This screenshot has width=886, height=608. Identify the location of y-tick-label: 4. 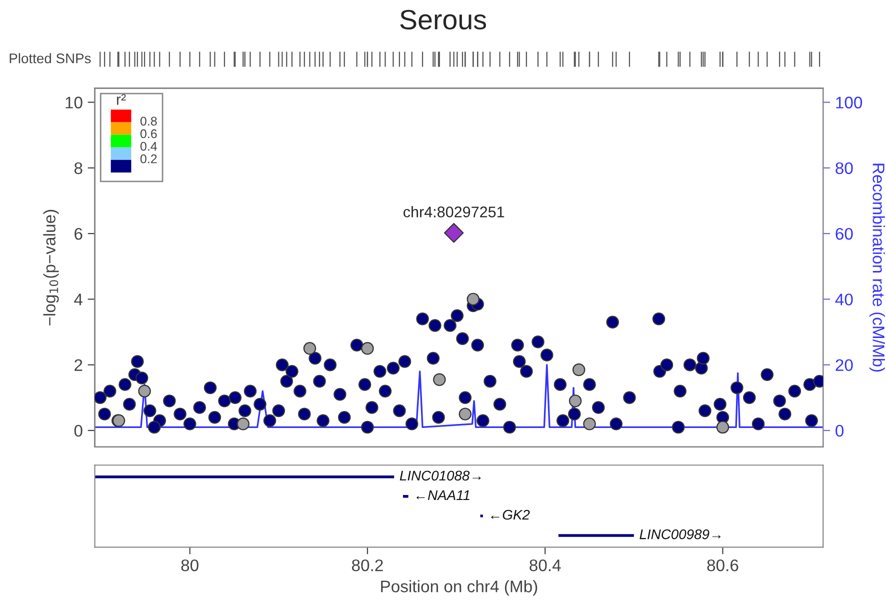
(78, 300).